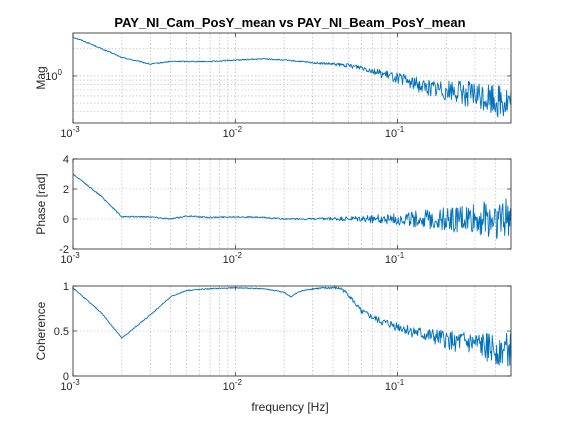 This screenshot has height=424, width=565. I want to click on phase-x-tick-label: 10⁻³, so click(70, 258).